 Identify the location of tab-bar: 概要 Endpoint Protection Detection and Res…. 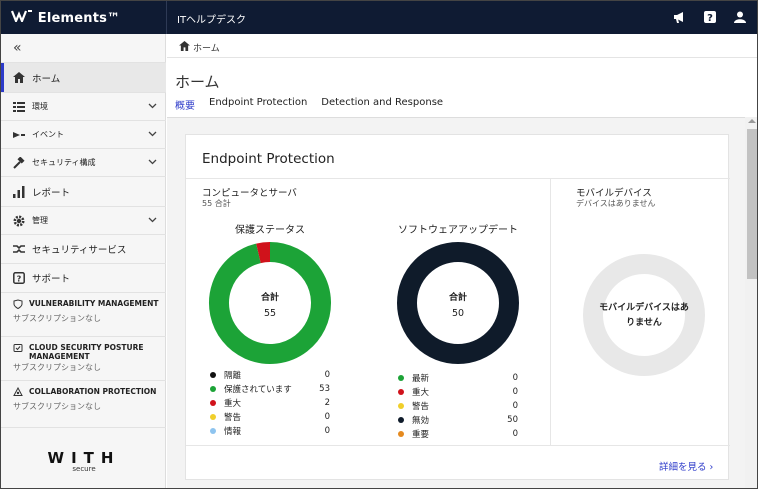
(309, 108).